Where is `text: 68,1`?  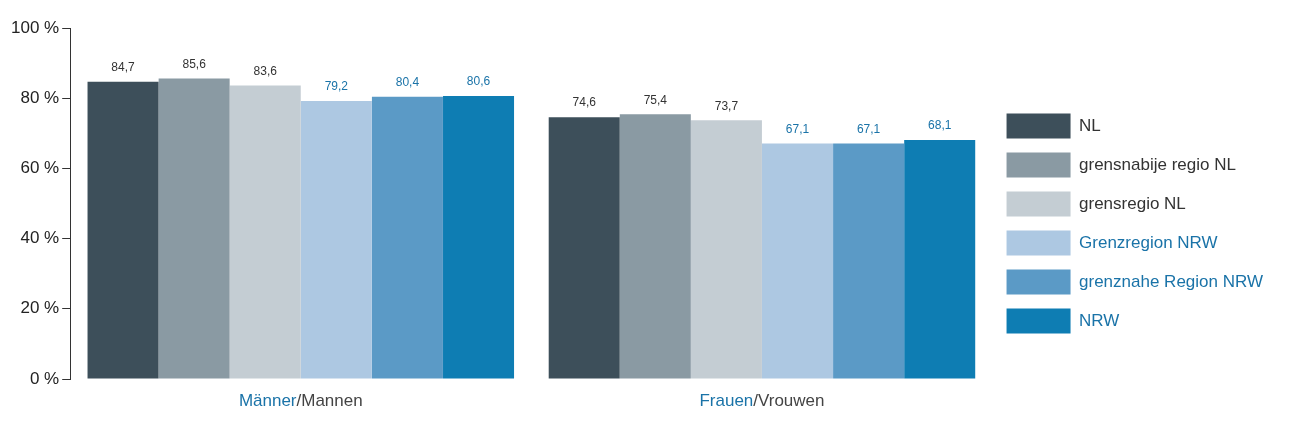 text: 68,1 is located at coordinates (940, 125).